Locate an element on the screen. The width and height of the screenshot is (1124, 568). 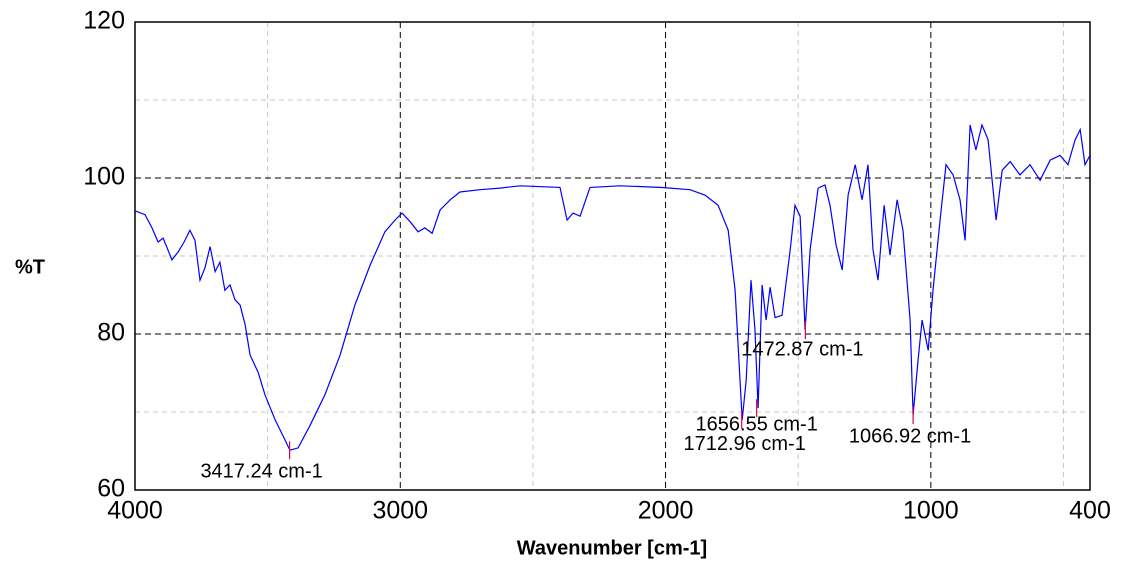
x-tick-label: 4000 is located at coordinates (135, 511).